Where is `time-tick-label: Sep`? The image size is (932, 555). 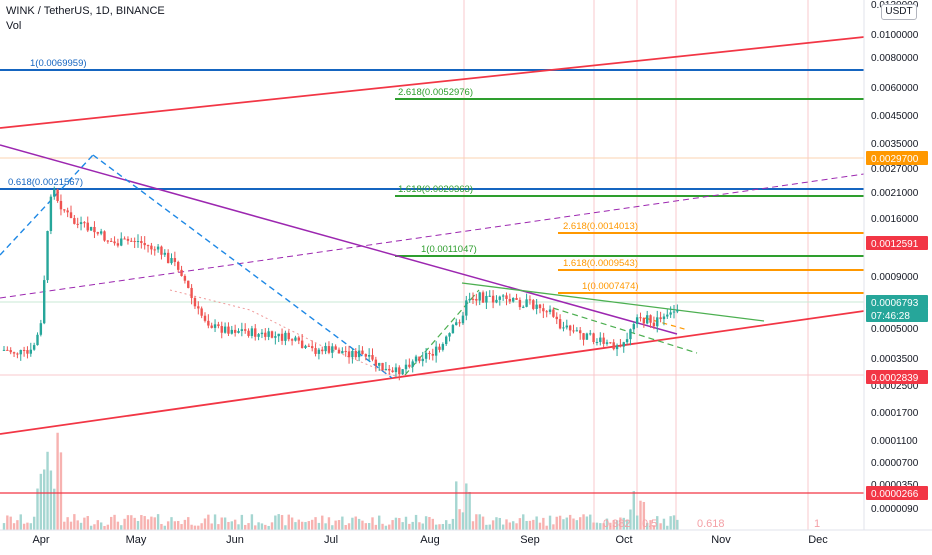
time-tick-label: Sep is located at coordinates (530, 540).